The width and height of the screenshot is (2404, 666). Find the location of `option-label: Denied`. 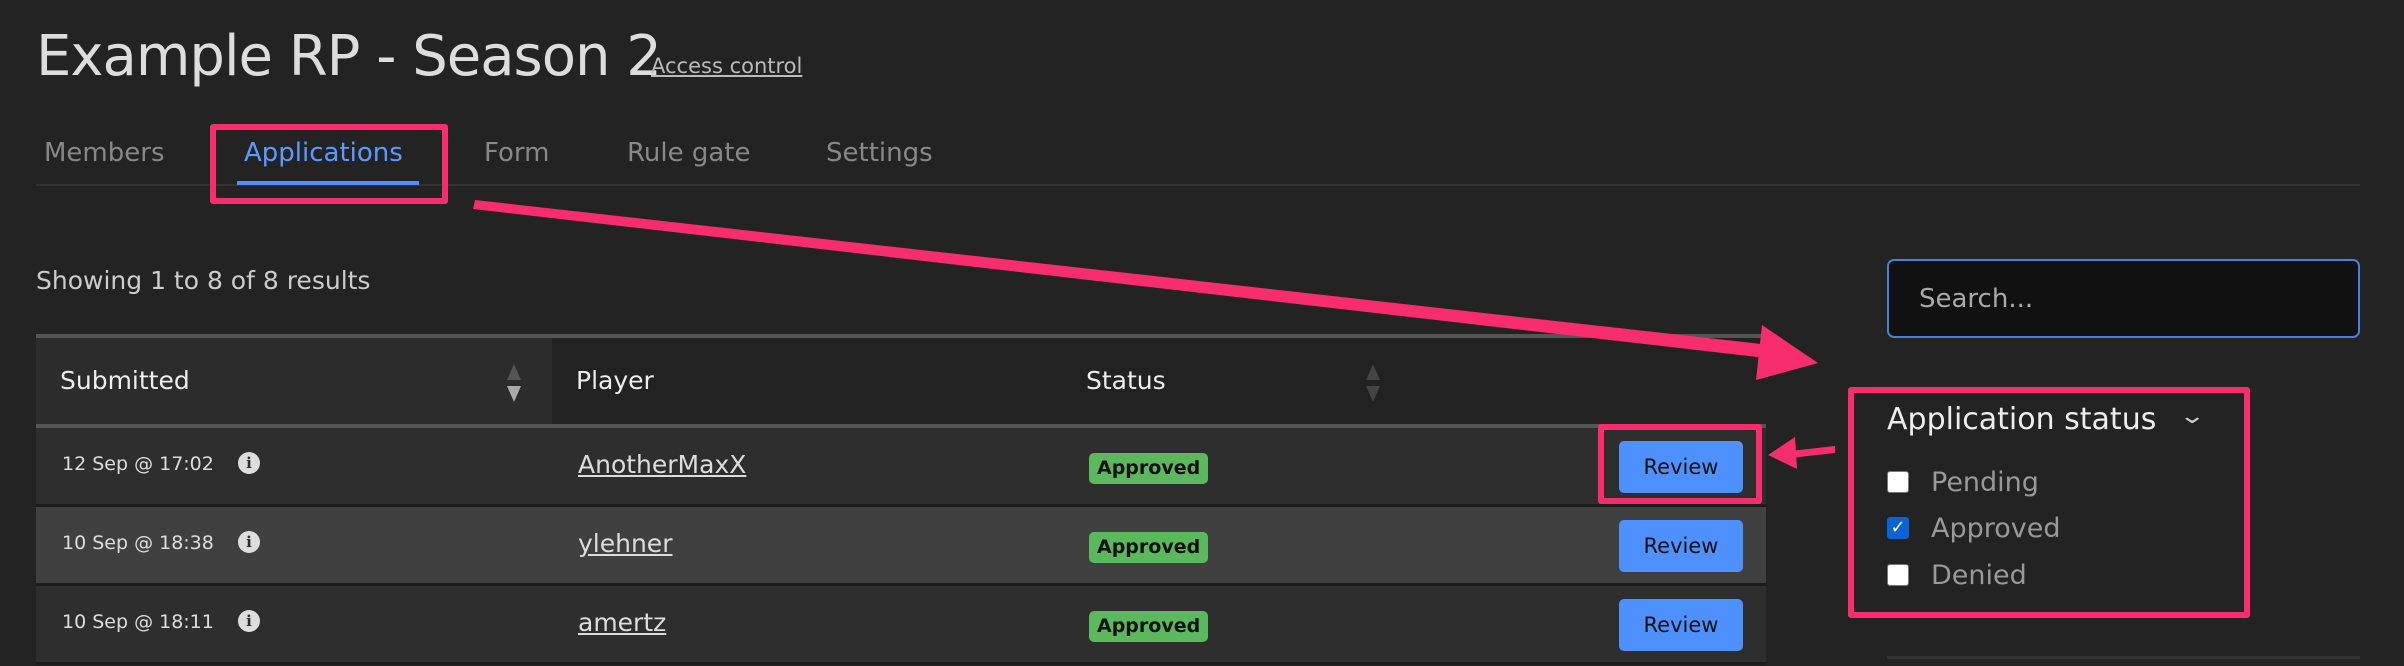

option-label: Denied is located at coordinates (1979, 575).